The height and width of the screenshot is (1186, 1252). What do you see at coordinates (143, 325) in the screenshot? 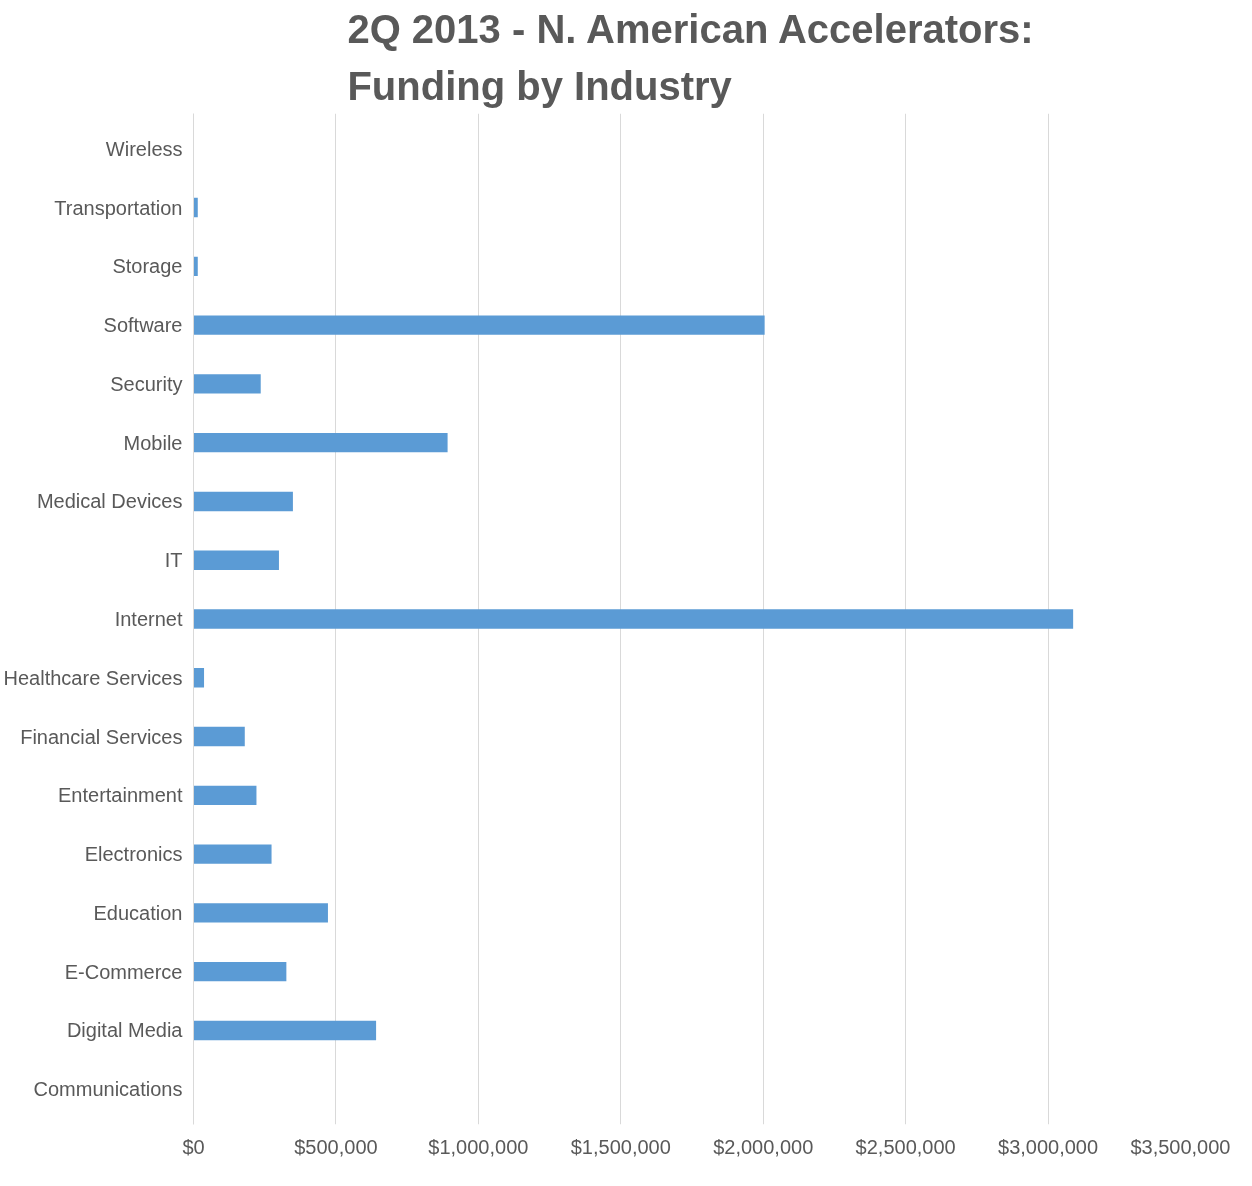
I see `y-tick-label: Software` at bounding box center [143, 325].